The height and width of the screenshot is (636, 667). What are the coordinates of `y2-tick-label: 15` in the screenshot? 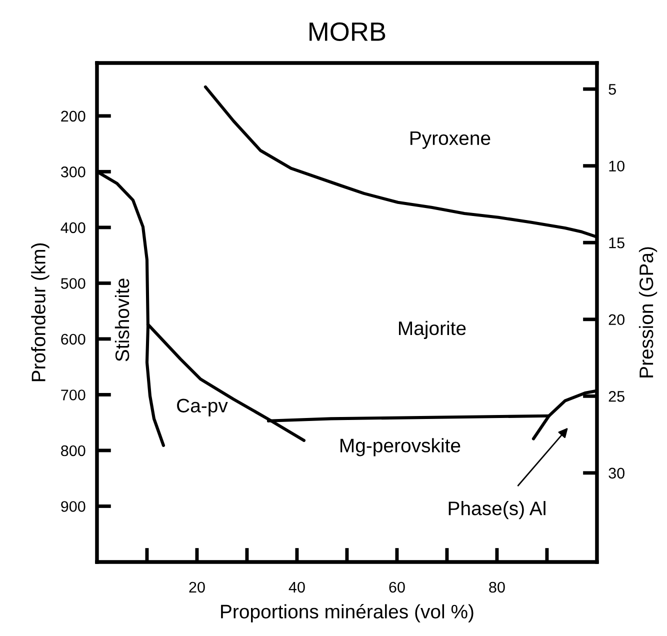 It's located at (616, 243).